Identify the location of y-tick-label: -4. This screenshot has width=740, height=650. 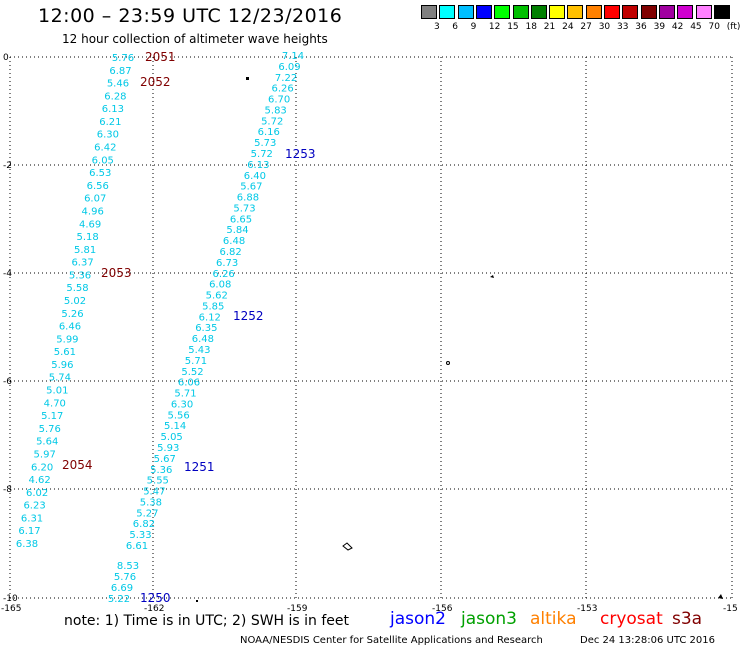
(7, 274).